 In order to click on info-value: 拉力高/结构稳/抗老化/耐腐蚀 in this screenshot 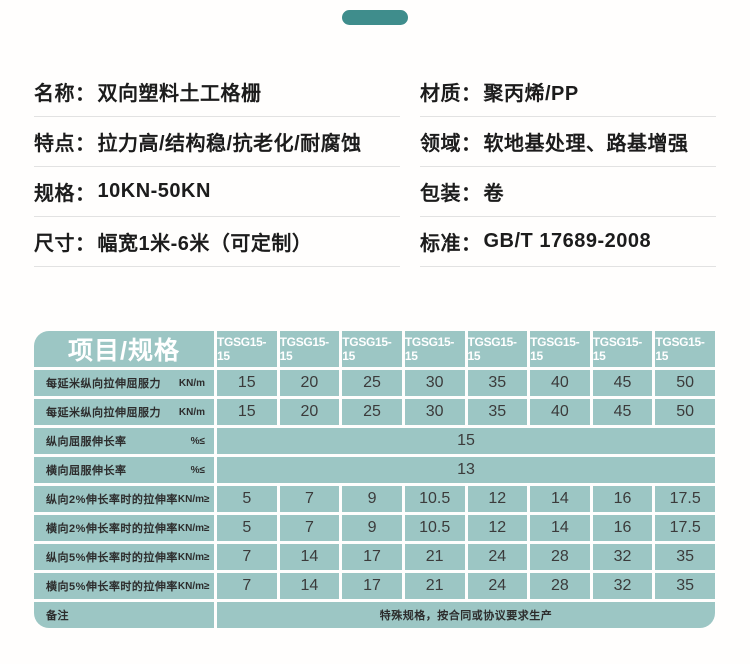, I will do `click(229, 144)`.